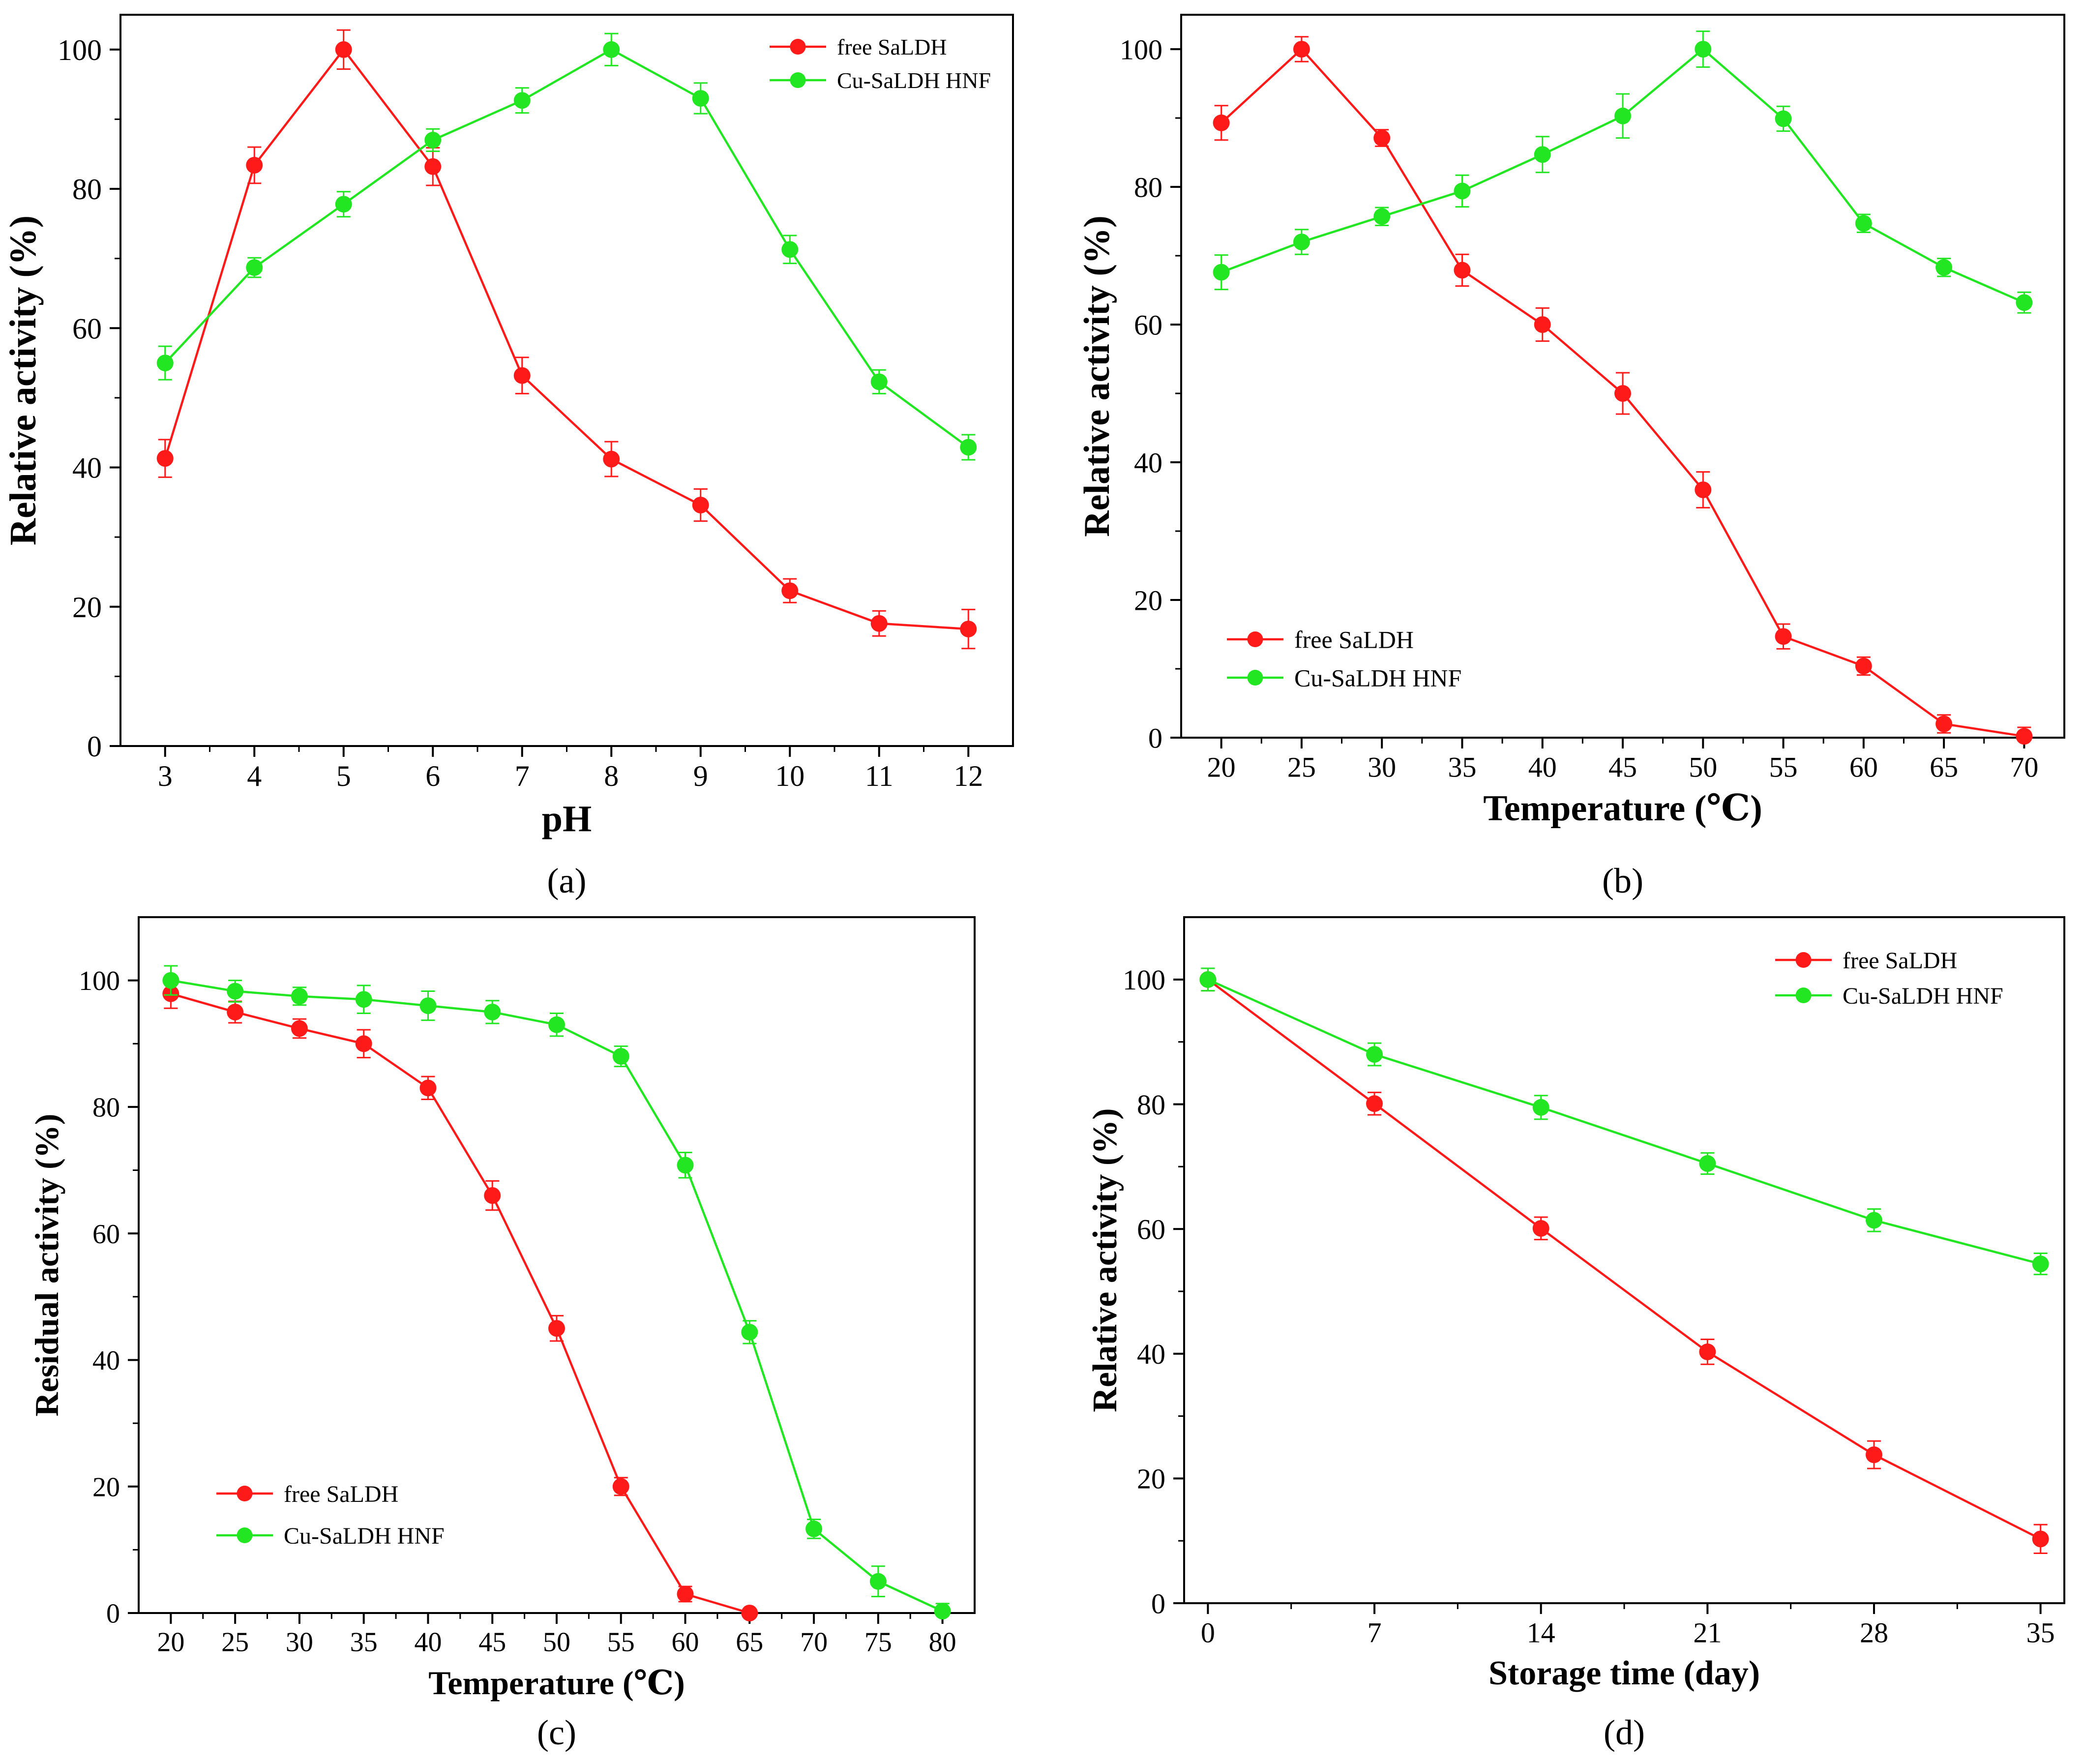  What do you see at coordinates (170, 1642) in the screenshot?
I see `x-tick-label: 20` at bounding box center [170, 1642].